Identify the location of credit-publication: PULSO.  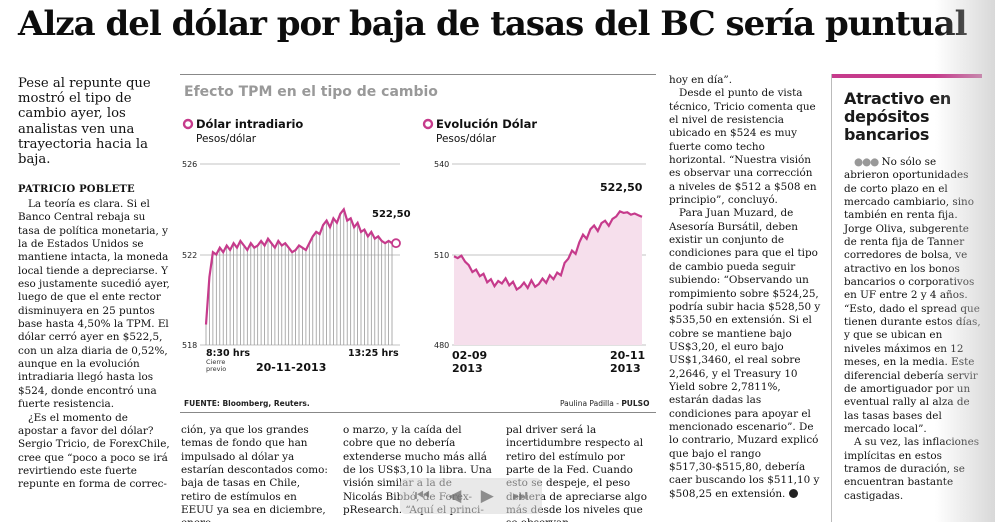
(635, 403).